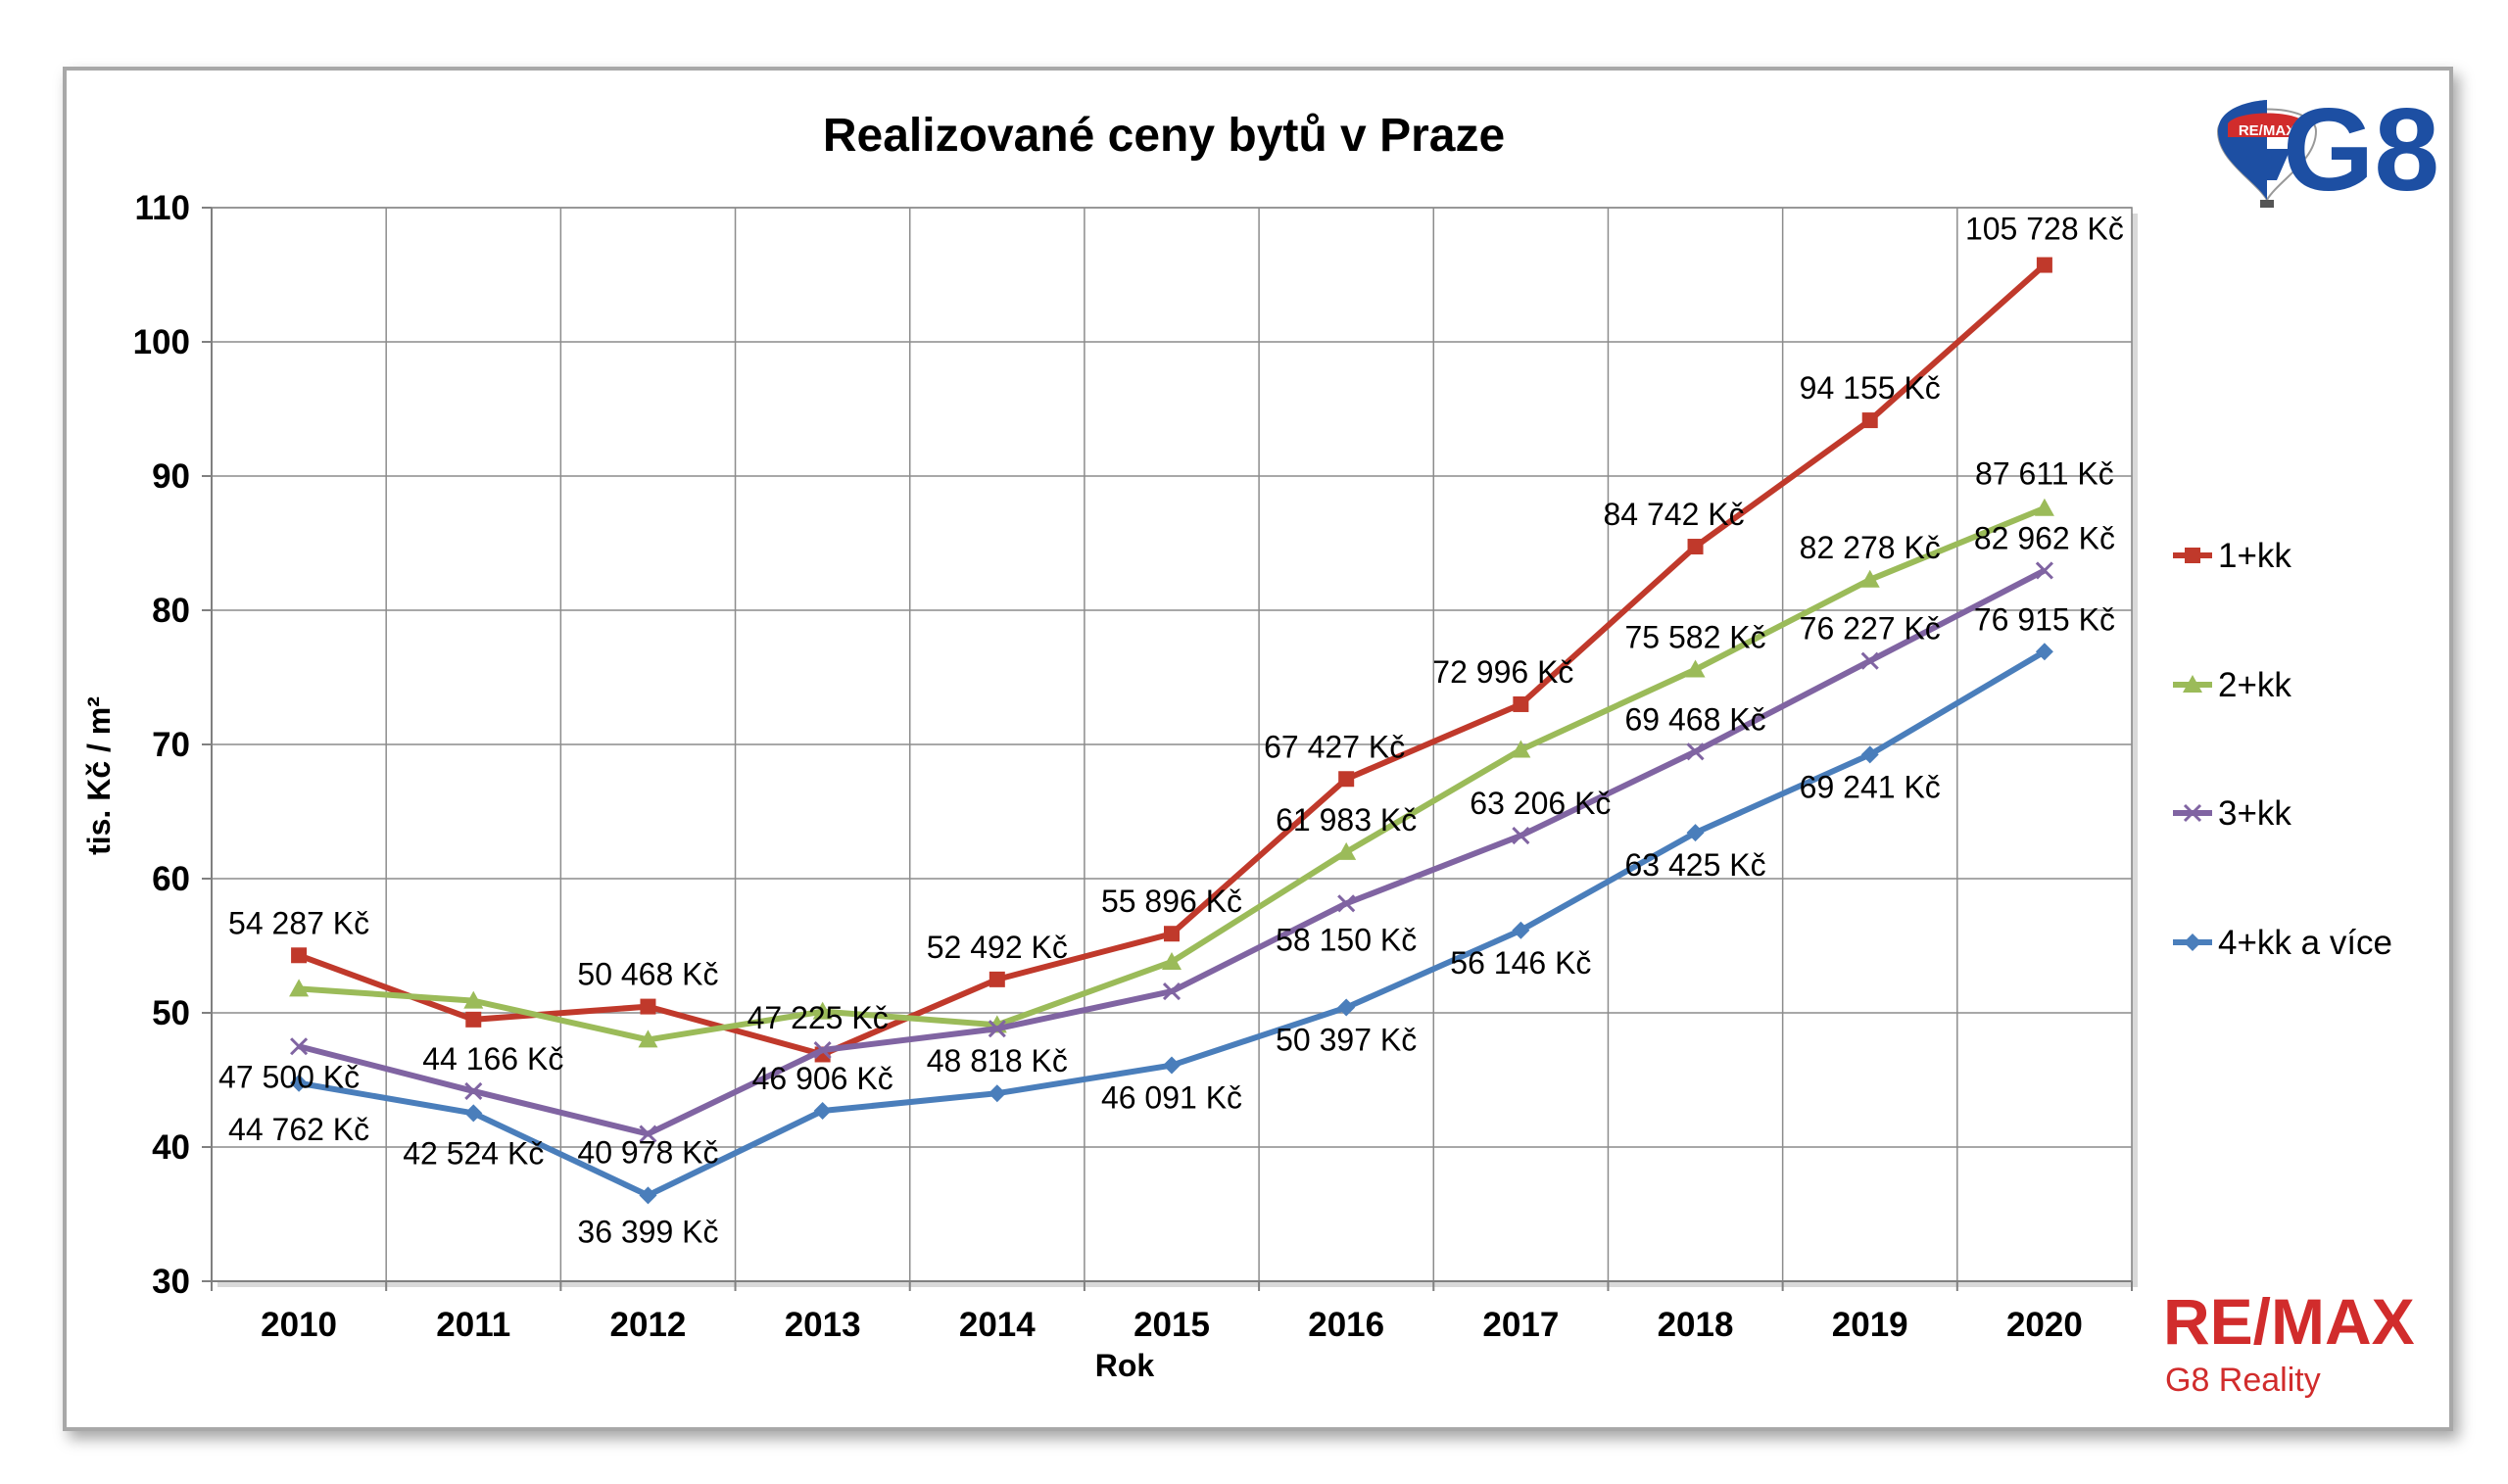 The width and height of the screenshot is (2508, 1484). Describe the element at coordinates (1870, 786) in the screenshot. I see `data-label: 69 241 Kč` at that location.